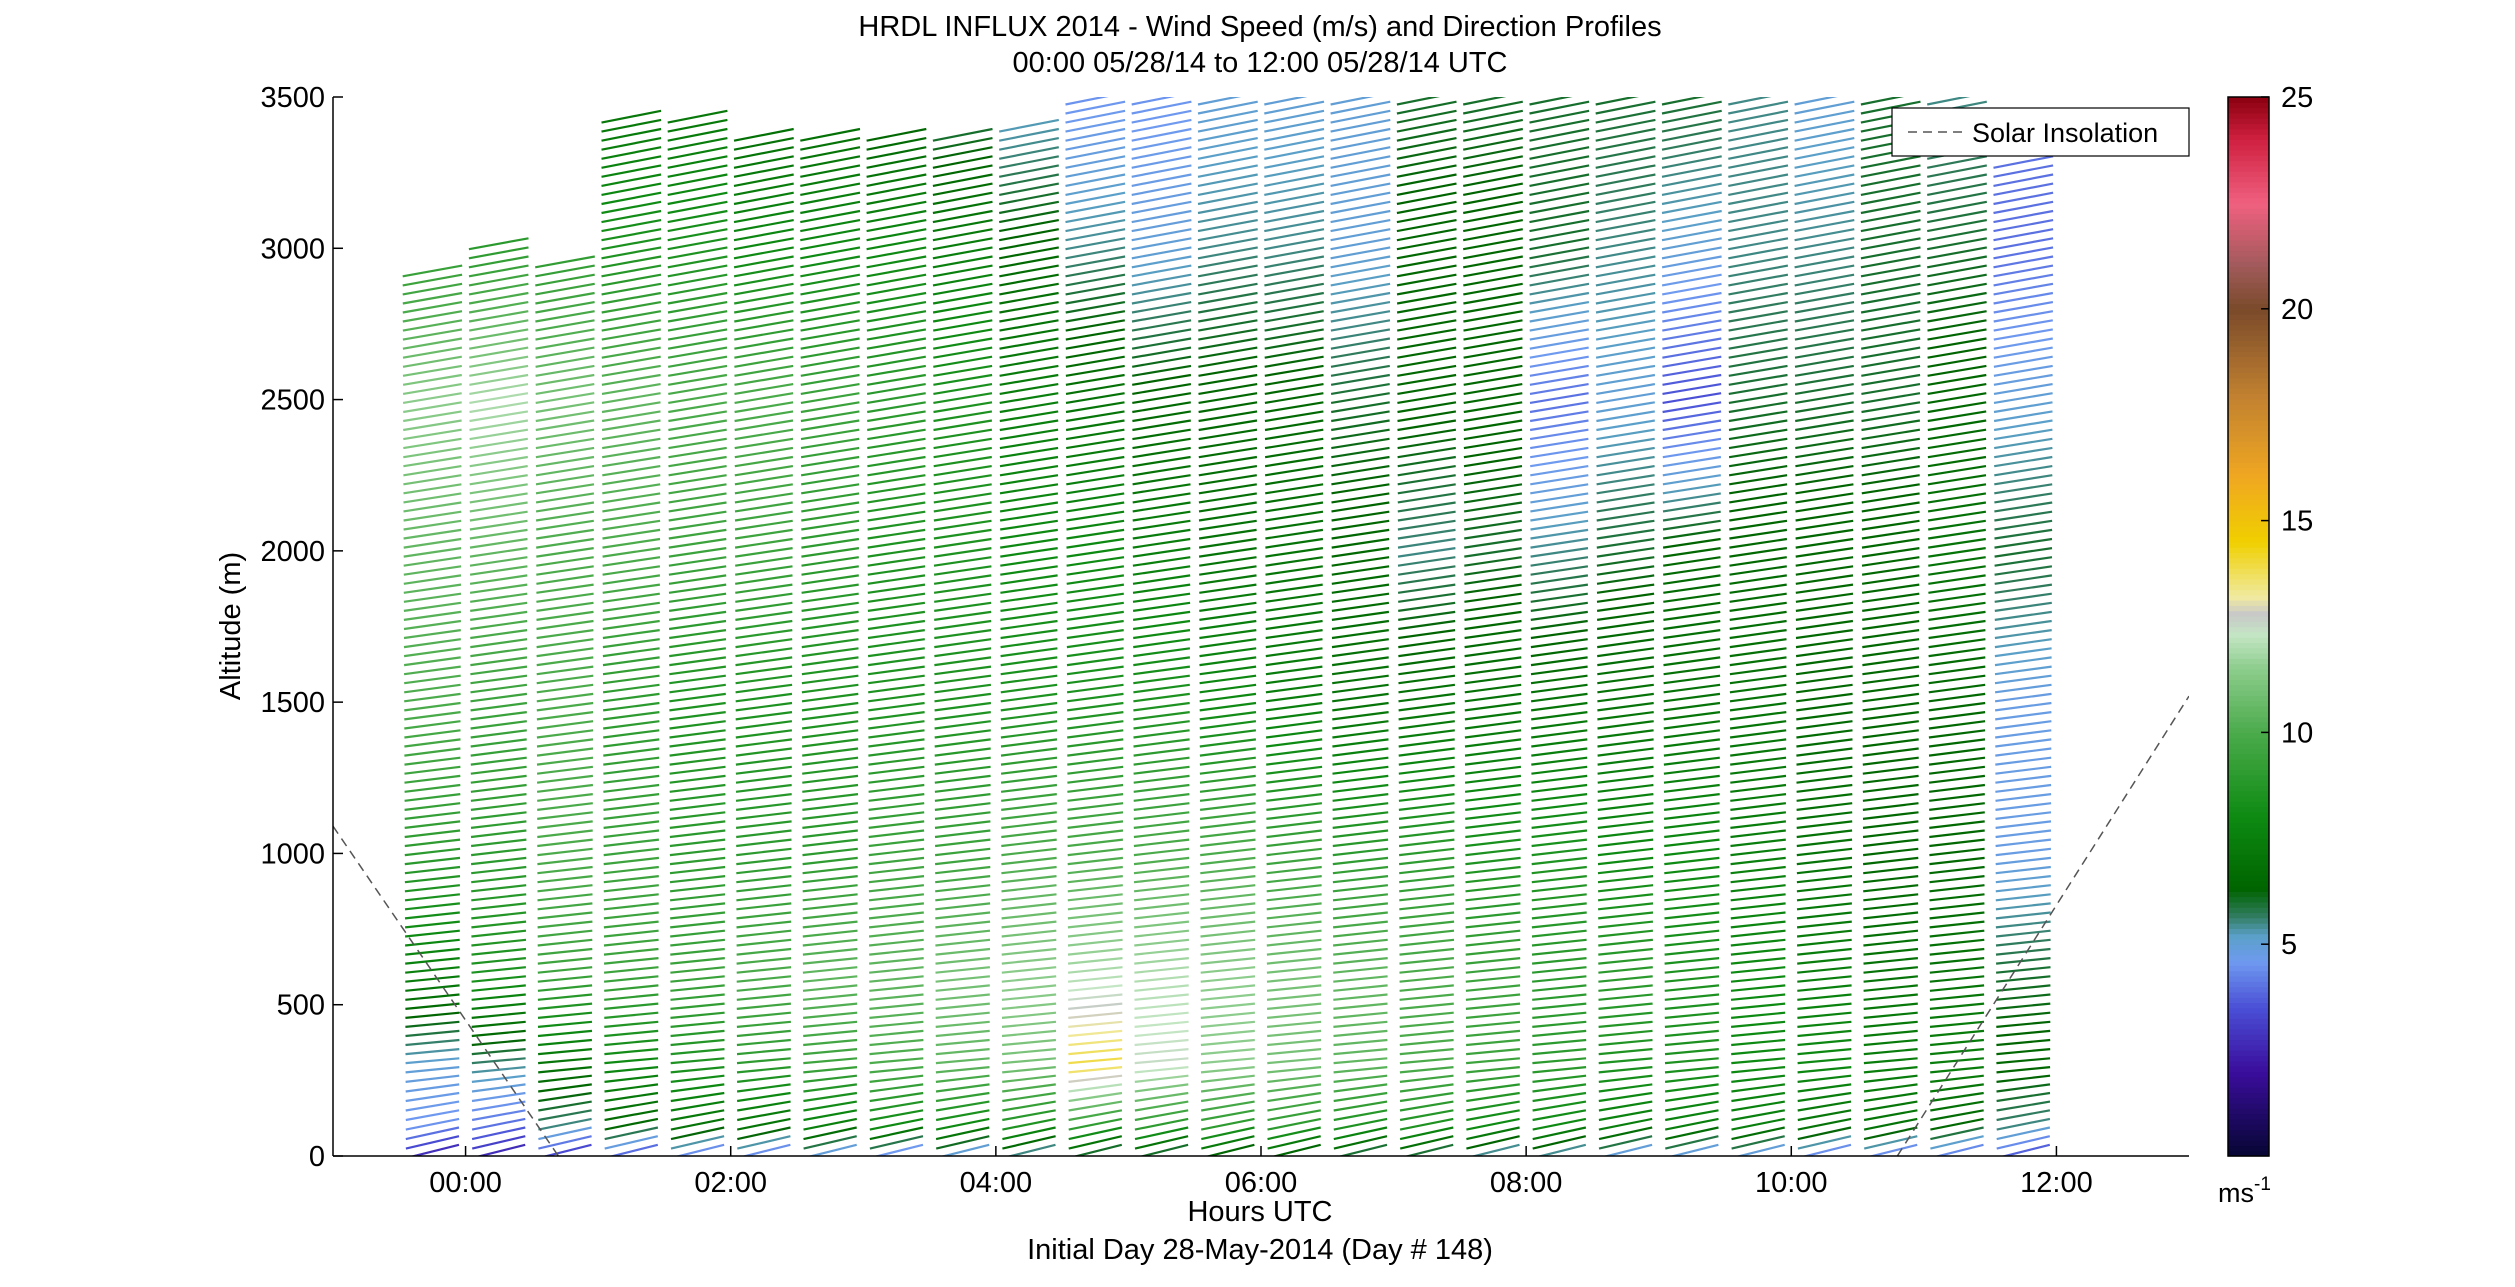 This screenshot has width=2515, height=1287. Describe the element at coordinates (1260, 63) in the screenshot. I see `chart-subtitle: 00:00 05/28/14 to 12:00 05/28/14 UTC` at that location.